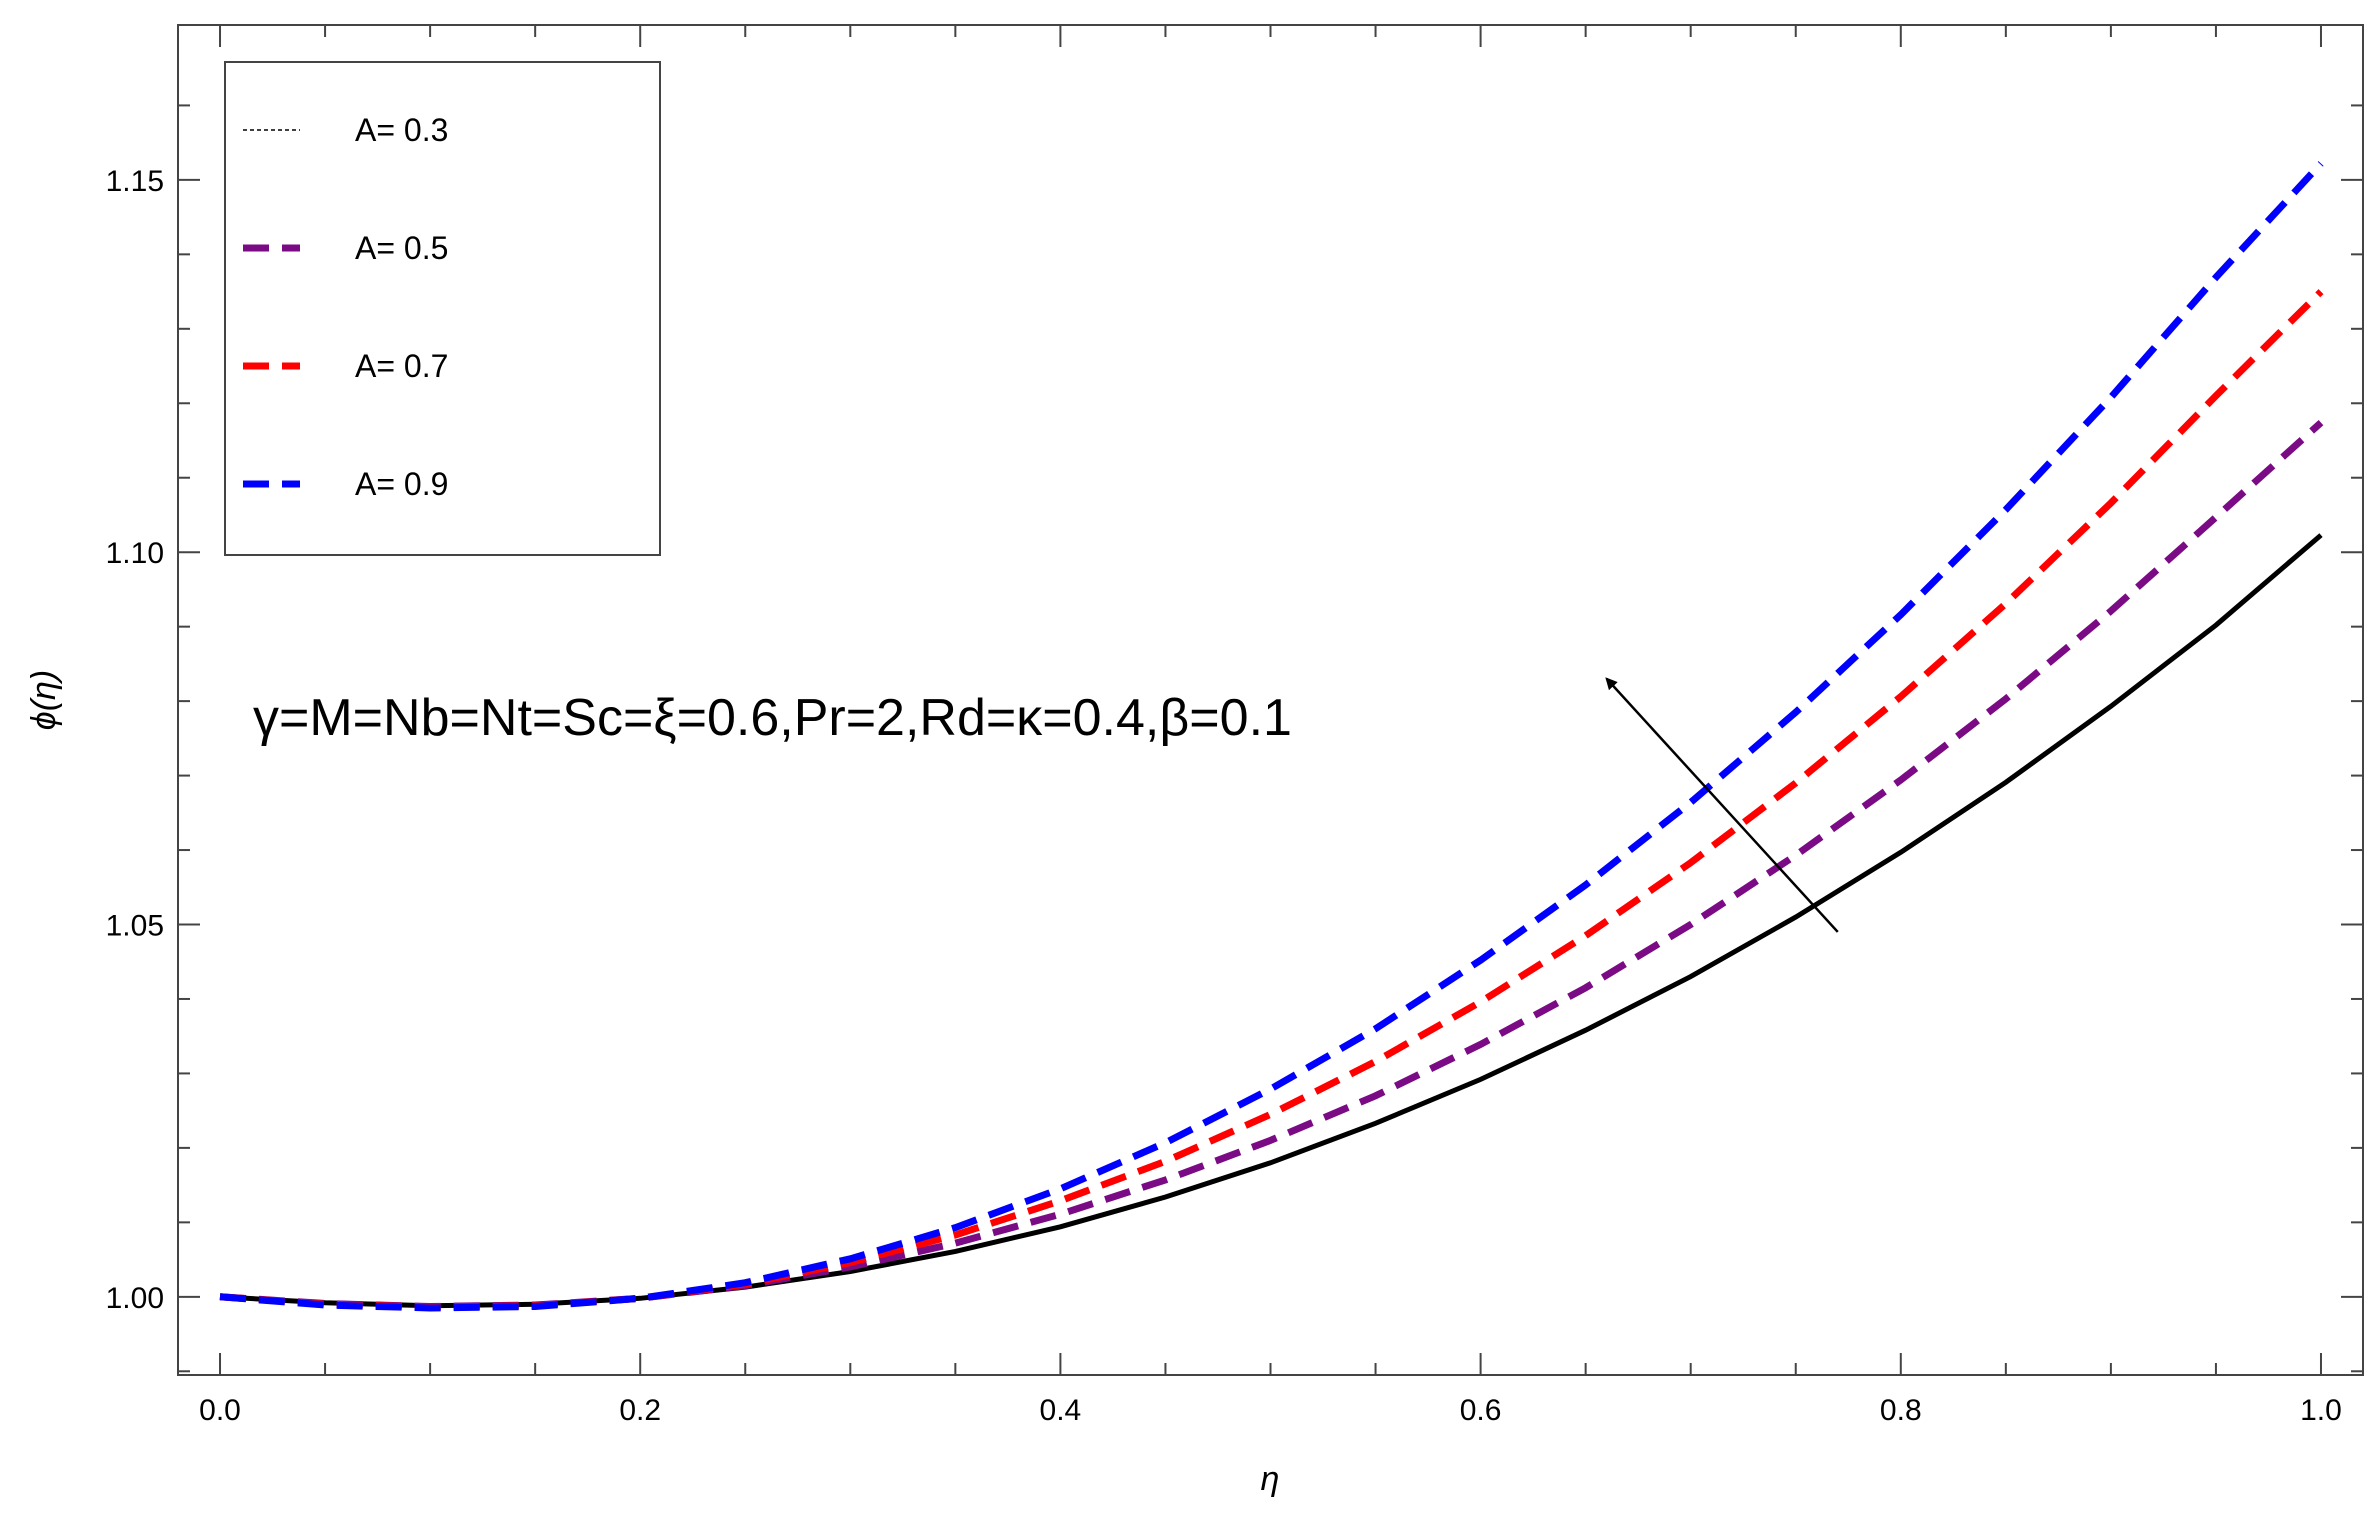 This screenshot has height=1517, width=2380. I want to click on legend-box, so click(442, 308).